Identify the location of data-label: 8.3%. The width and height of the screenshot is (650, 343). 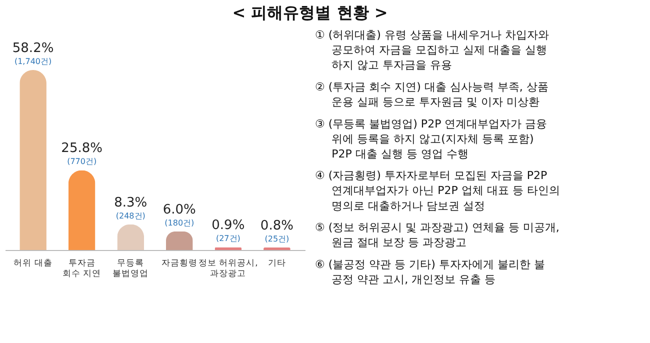
(131, 202).